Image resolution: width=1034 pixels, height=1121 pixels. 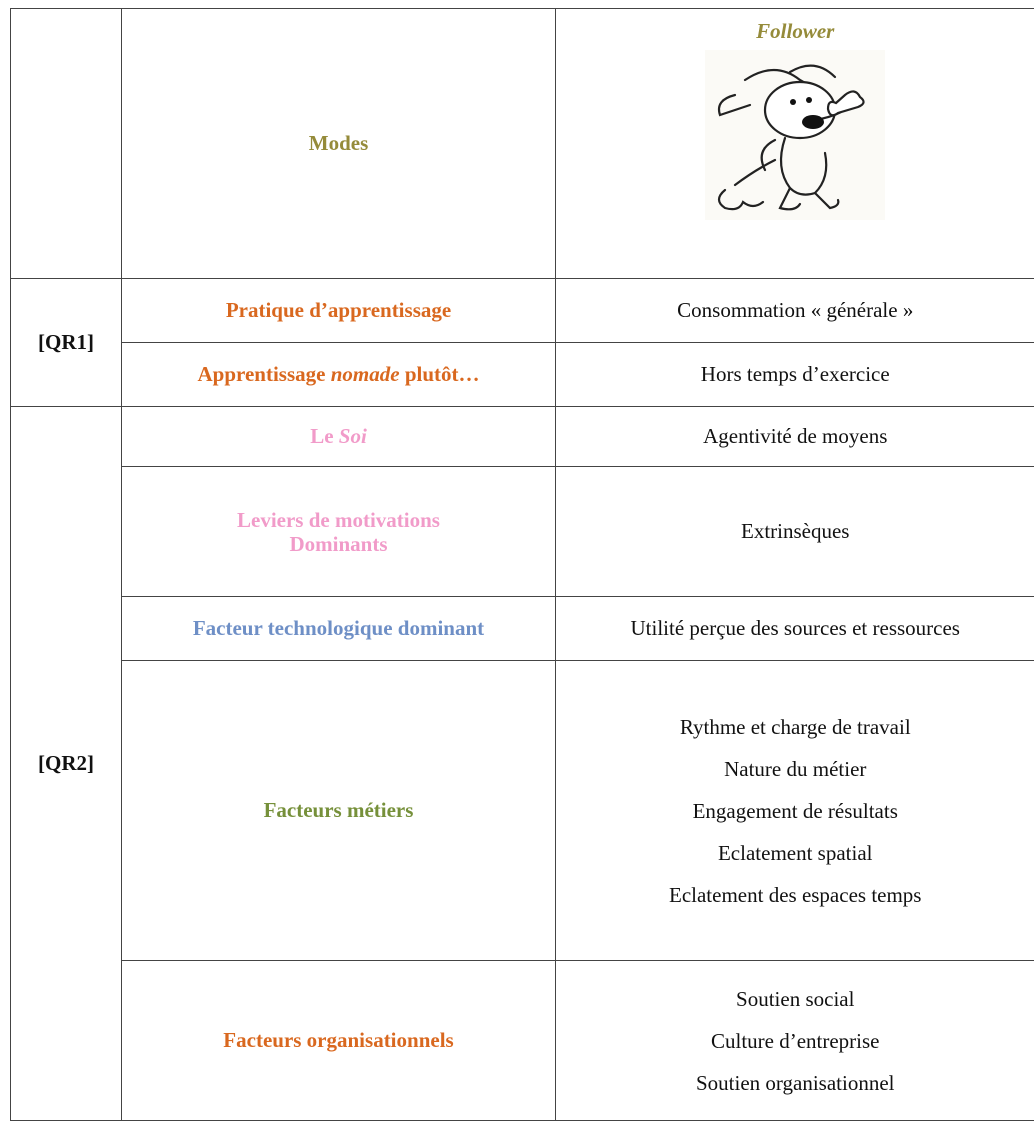 I want to click on value-text: Extrinsèques, so click(x=795, y=531).